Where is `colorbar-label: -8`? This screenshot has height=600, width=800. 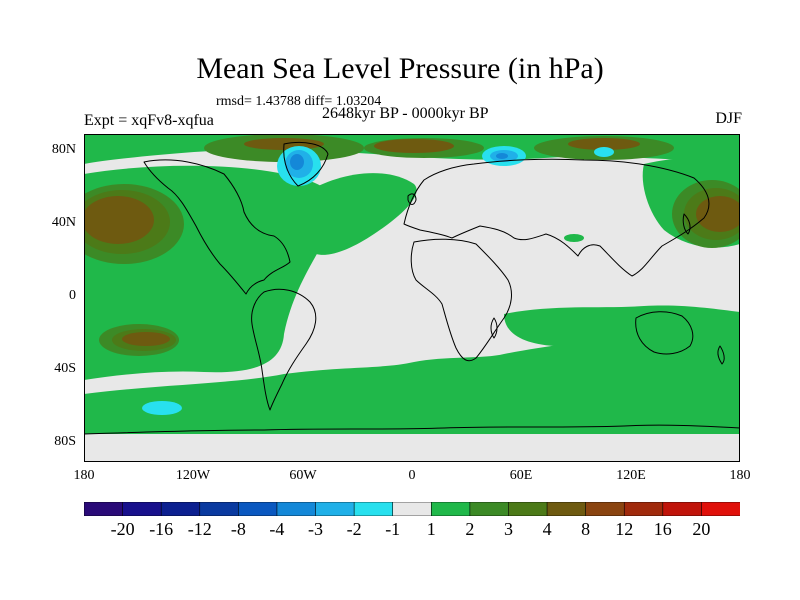
colorbar-label: -8 is located at coordinates (238, 529).